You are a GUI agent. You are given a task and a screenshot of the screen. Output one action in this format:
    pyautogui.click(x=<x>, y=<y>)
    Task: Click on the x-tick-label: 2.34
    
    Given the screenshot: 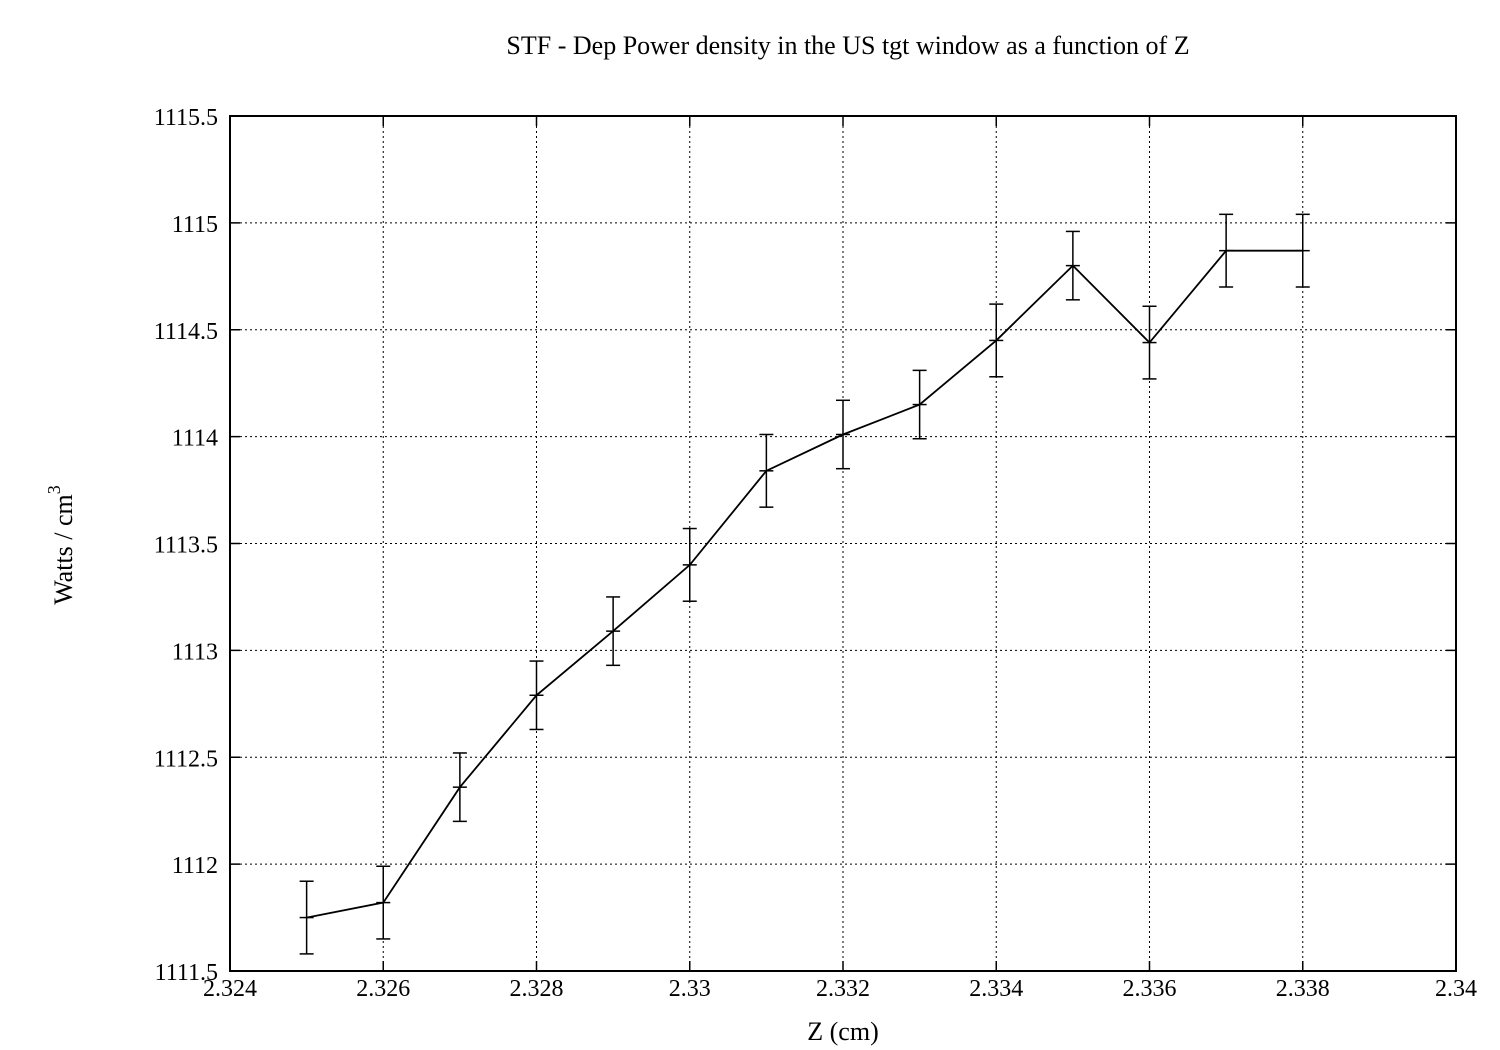 What is the action you would take?
    pyautogui.click(x=1456, y=989)
    